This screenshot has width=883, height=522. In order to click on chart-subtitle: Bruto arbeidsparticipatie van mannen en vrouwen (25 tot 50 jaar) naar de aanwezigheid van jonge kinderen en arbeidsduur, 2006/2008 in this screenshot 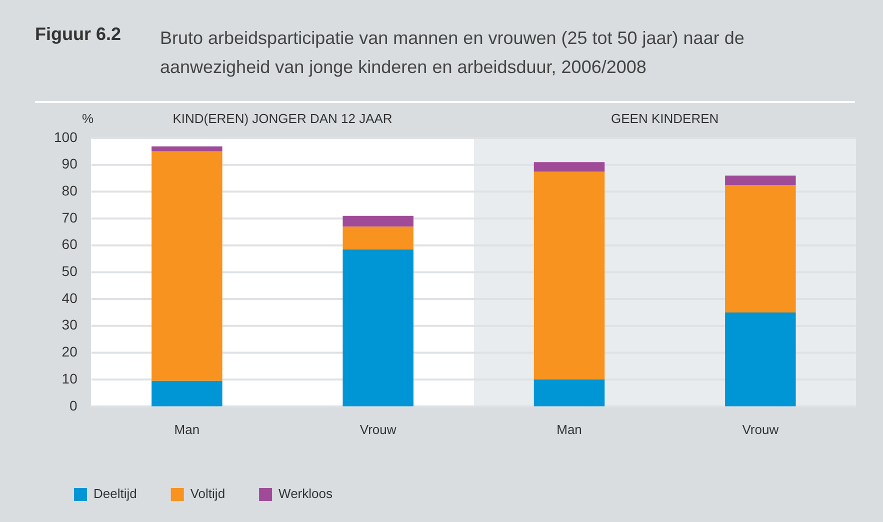, I will do `click(453, 53)`.